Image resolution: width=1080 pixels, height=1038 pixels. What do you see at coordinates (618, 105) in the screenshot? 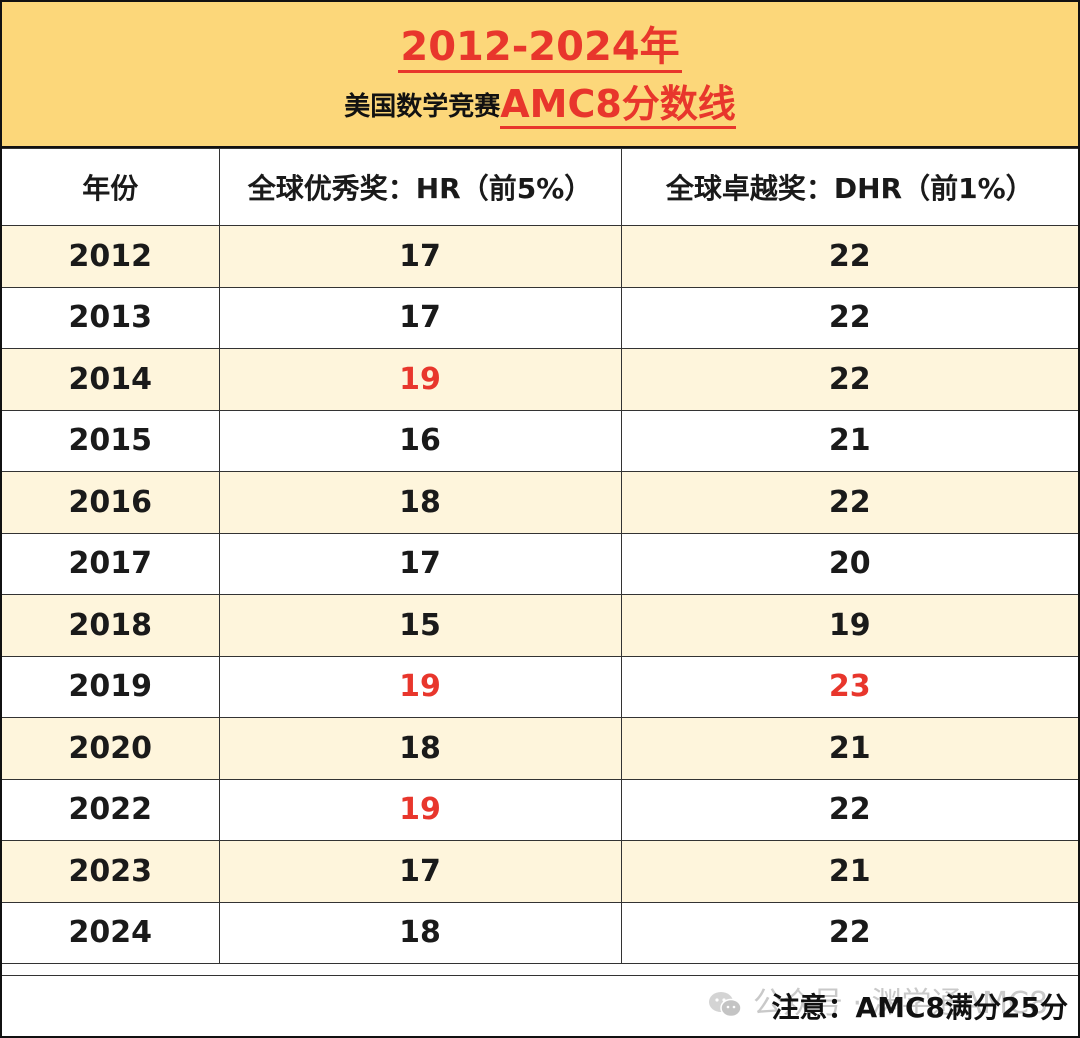
I see `title-highlight: AMC8分数线` at bounding box center [618, 105].